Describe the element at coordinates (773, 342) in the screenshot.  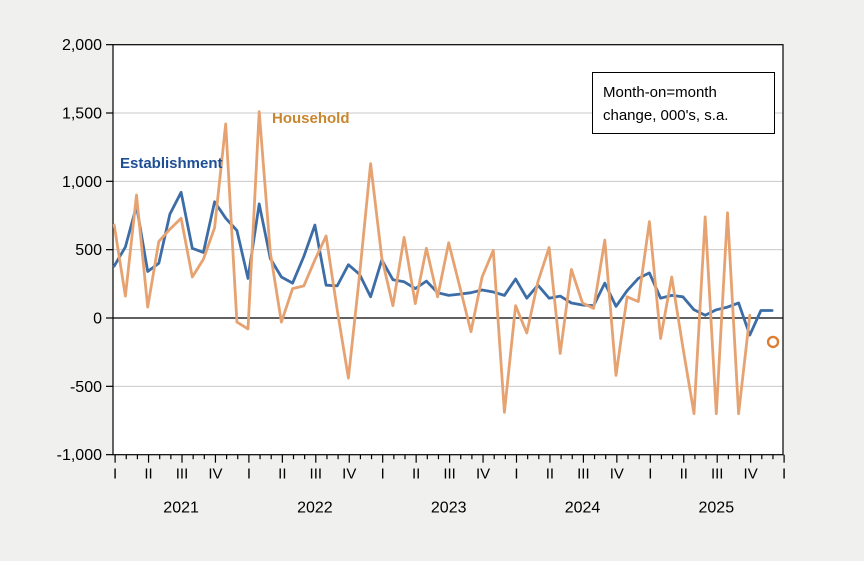
I see `household-last-point-marker` at that location.